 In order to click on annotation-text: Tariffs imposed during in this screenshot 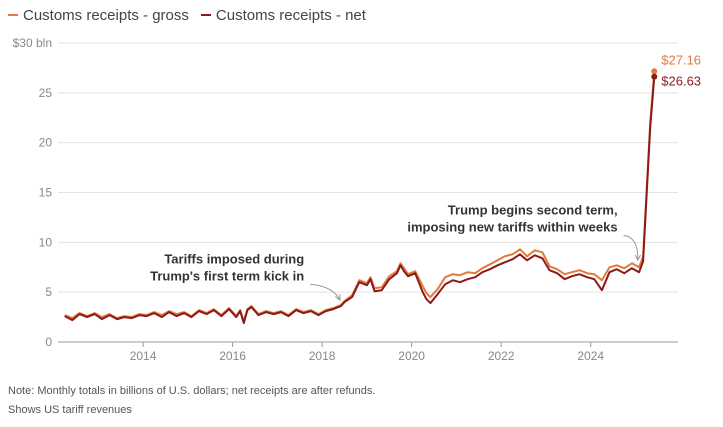, I will do `click(234, 258)`.